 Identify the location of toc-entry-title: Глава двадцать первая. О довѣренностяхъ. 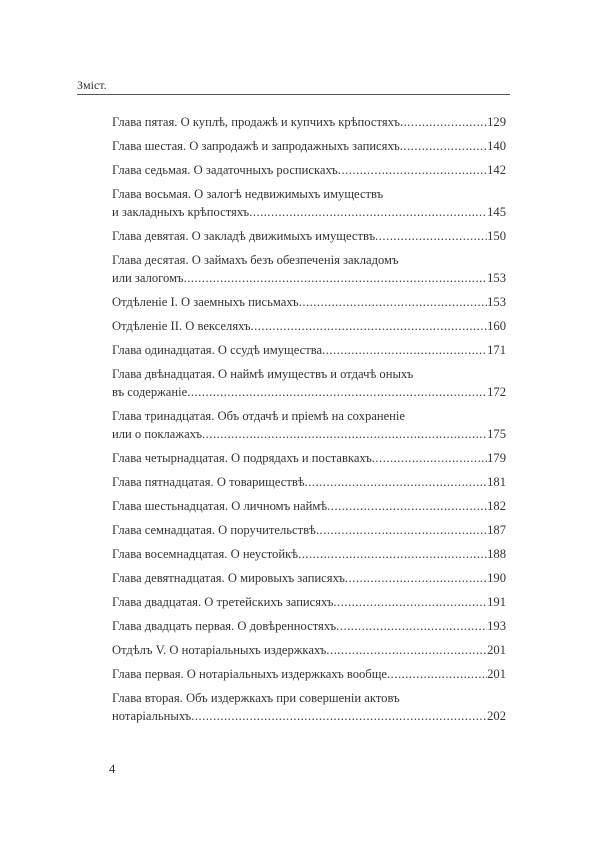
(224, 626).